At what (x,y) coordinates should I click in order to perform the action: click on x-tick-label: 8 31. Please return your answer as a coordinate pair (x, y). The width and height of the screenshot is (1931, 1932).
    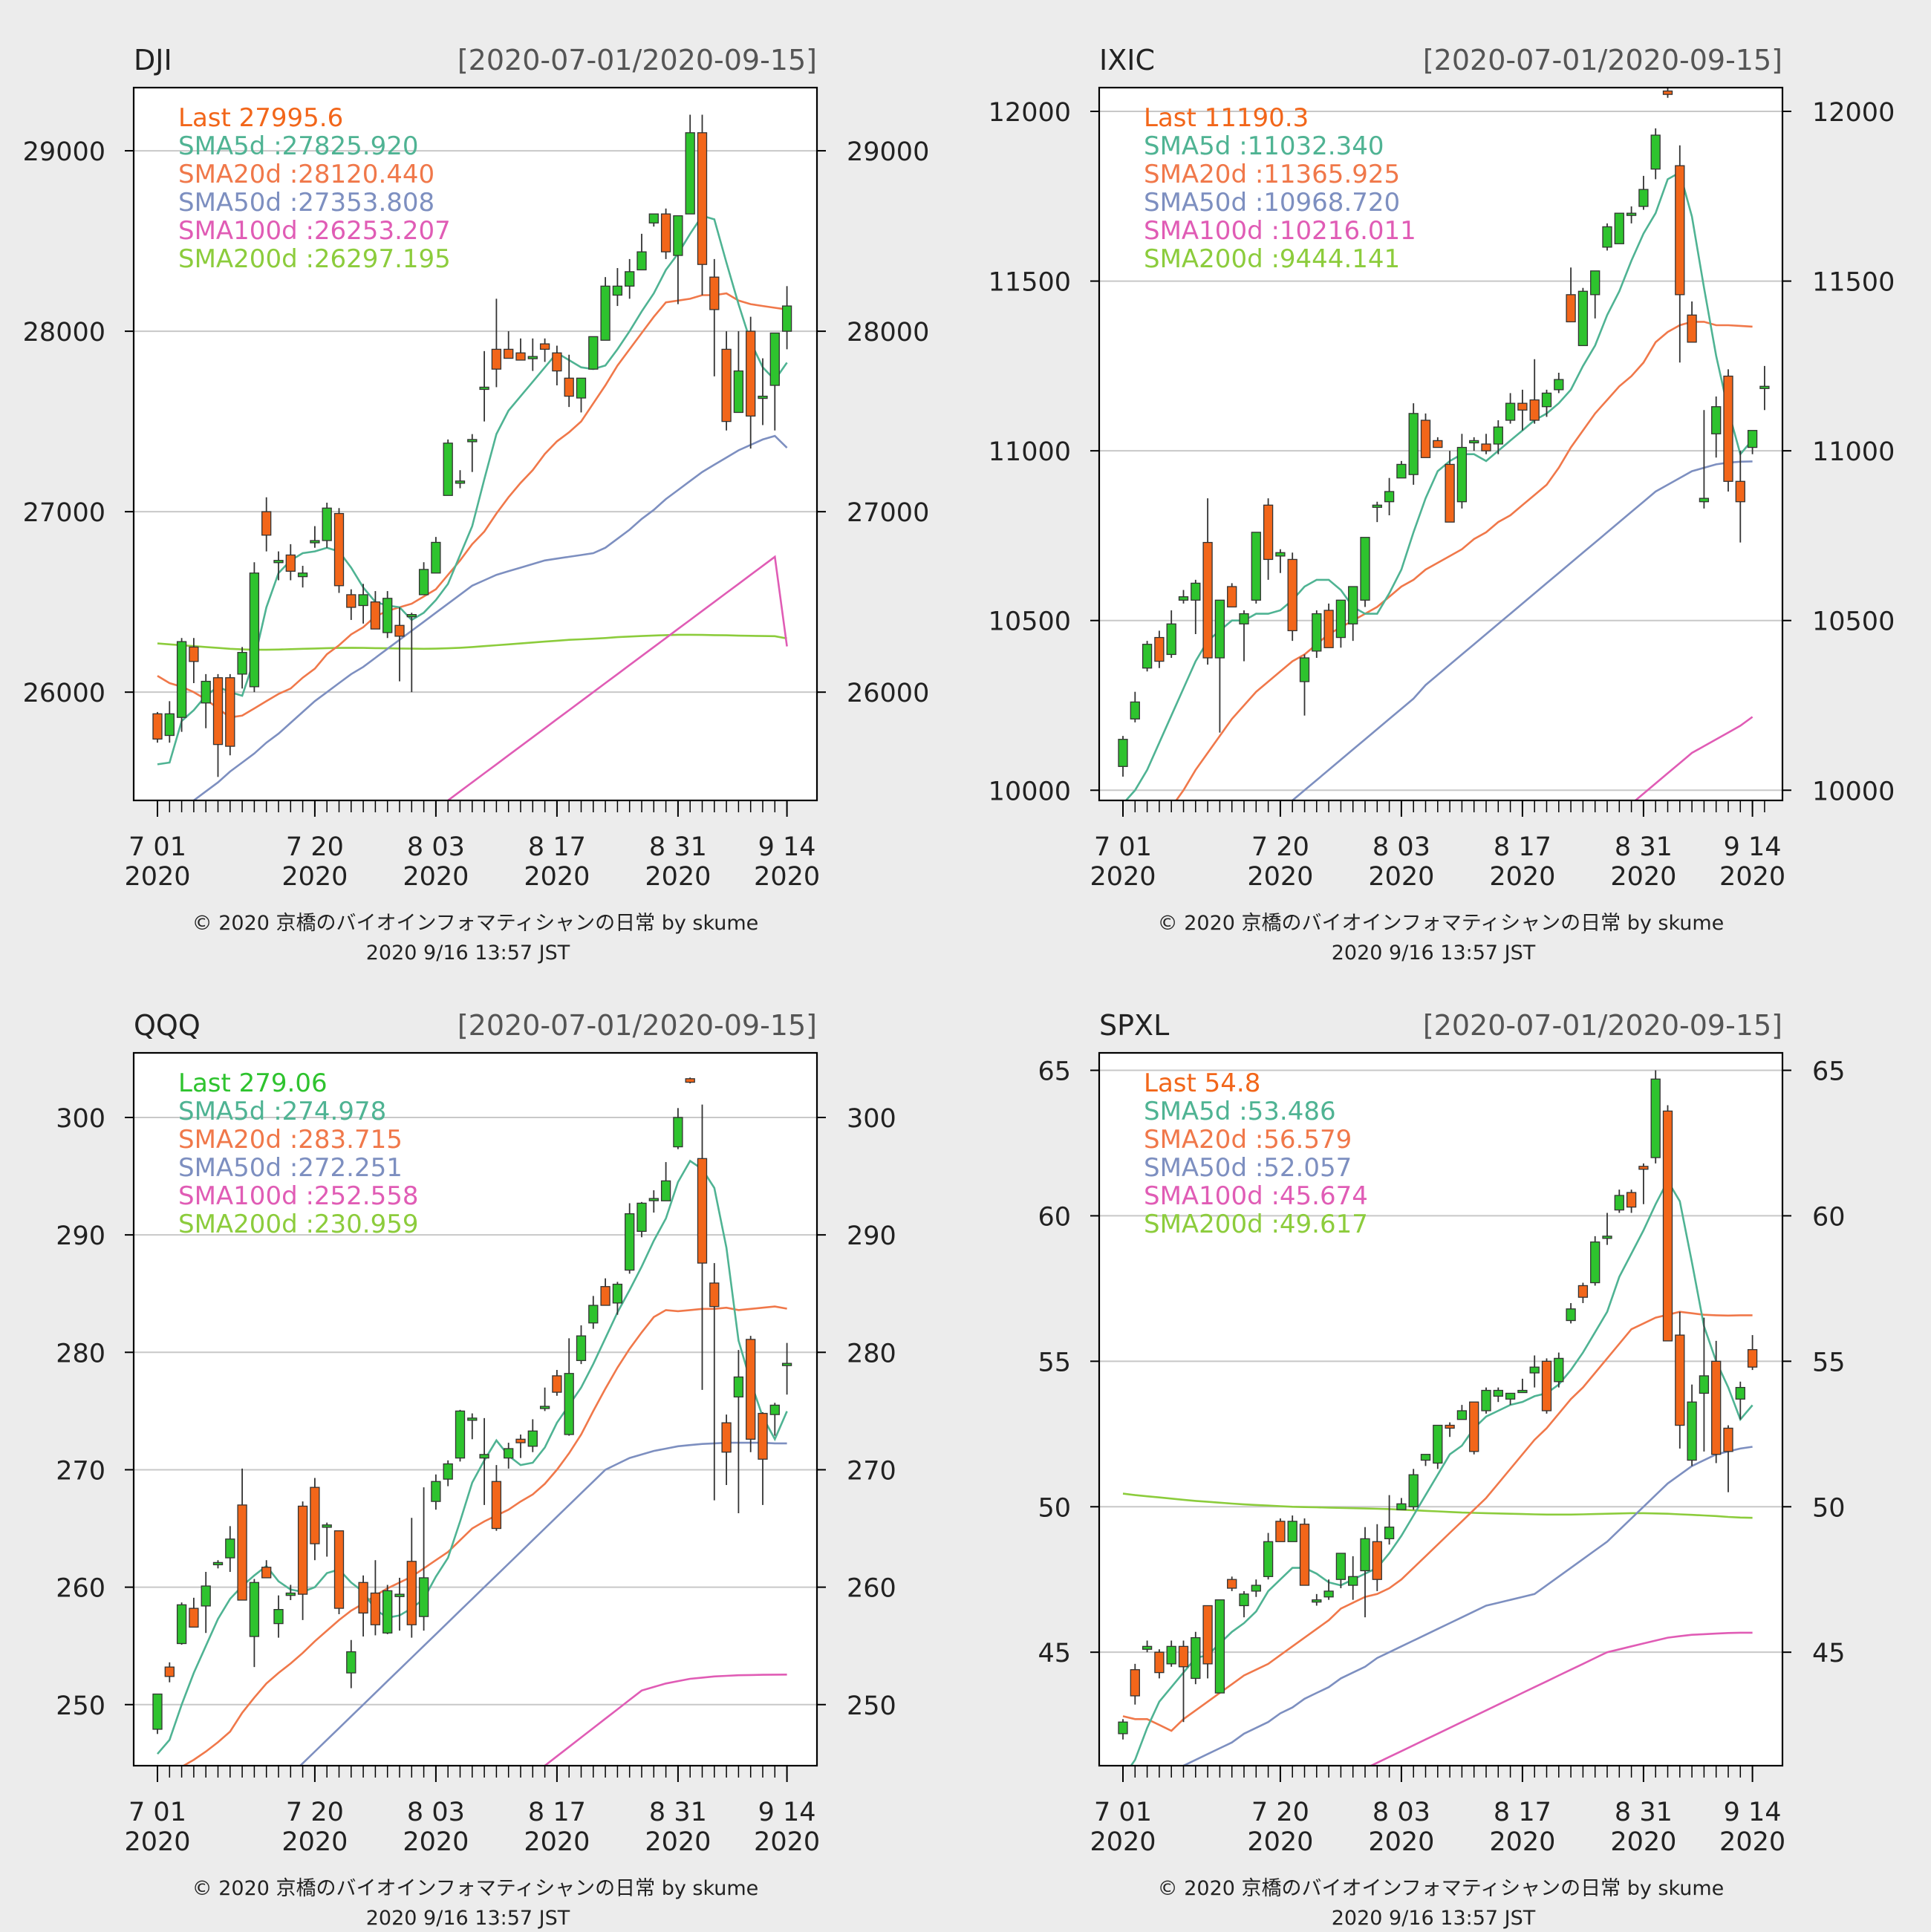
    Looking at the image, I should click on (1644, 847).